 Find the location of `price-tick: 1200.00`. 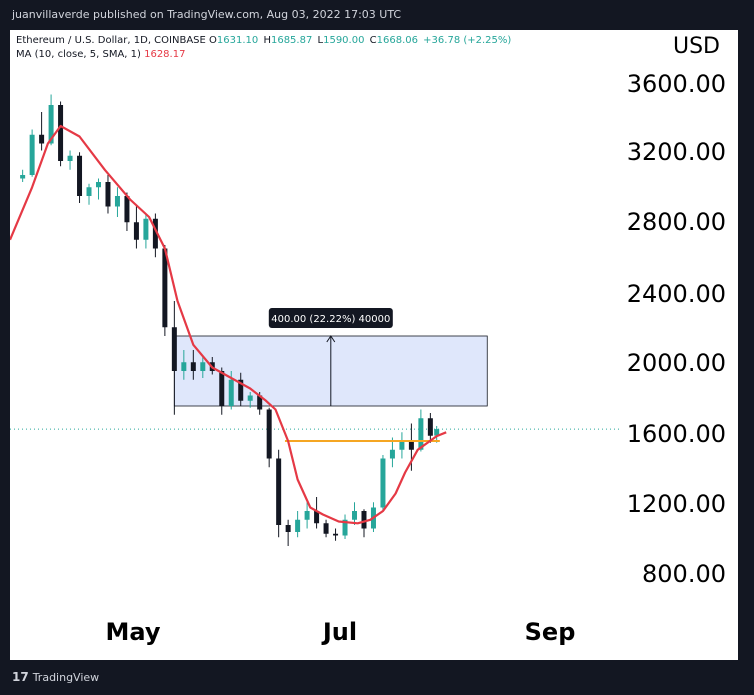

price-tick: 1200.00 is located at coordinates (676, 504).